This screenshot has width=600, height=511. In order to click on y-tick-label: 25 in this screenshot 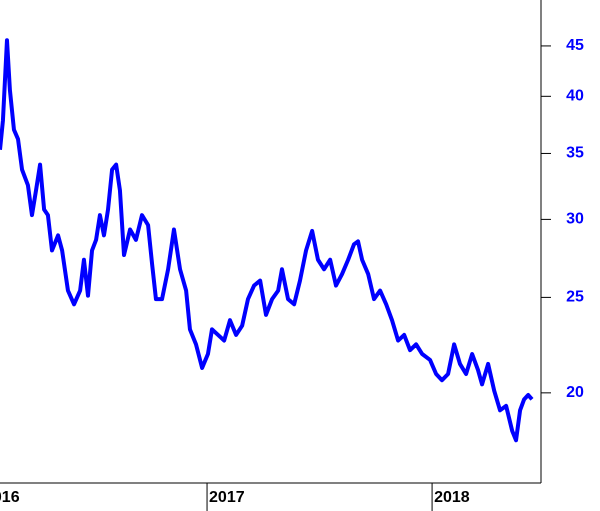, I will do `click(575, 297)`.